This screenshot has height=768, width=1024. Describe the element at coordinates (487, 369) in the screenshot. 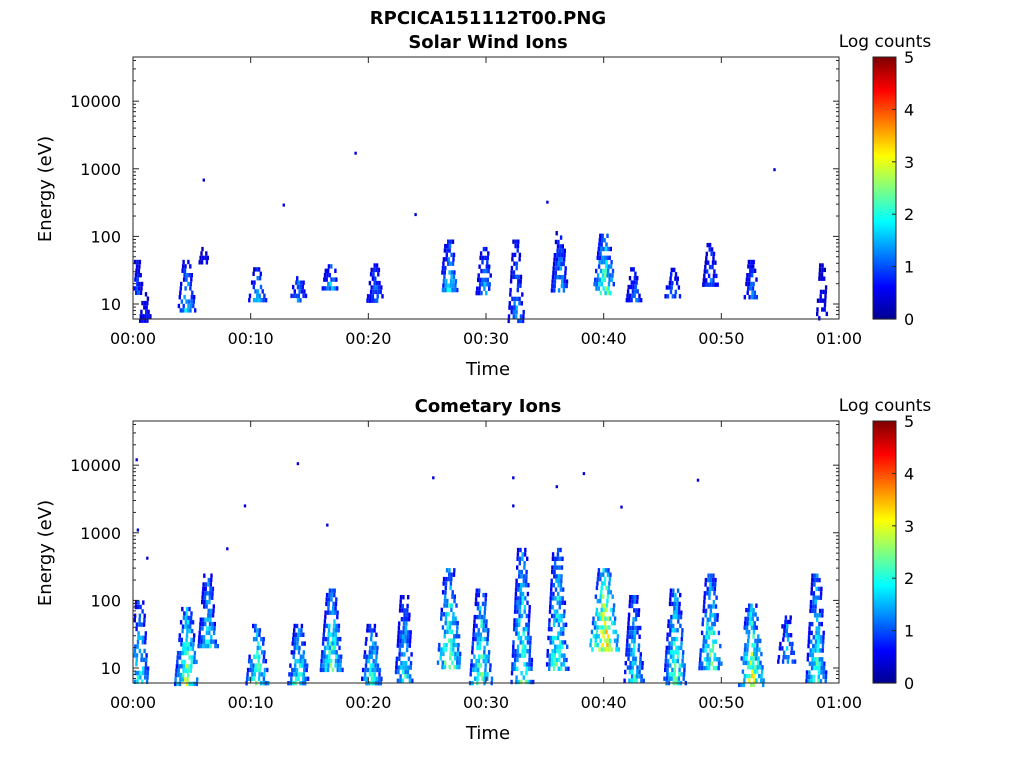

I see `x-axis-label: Time` at that location.